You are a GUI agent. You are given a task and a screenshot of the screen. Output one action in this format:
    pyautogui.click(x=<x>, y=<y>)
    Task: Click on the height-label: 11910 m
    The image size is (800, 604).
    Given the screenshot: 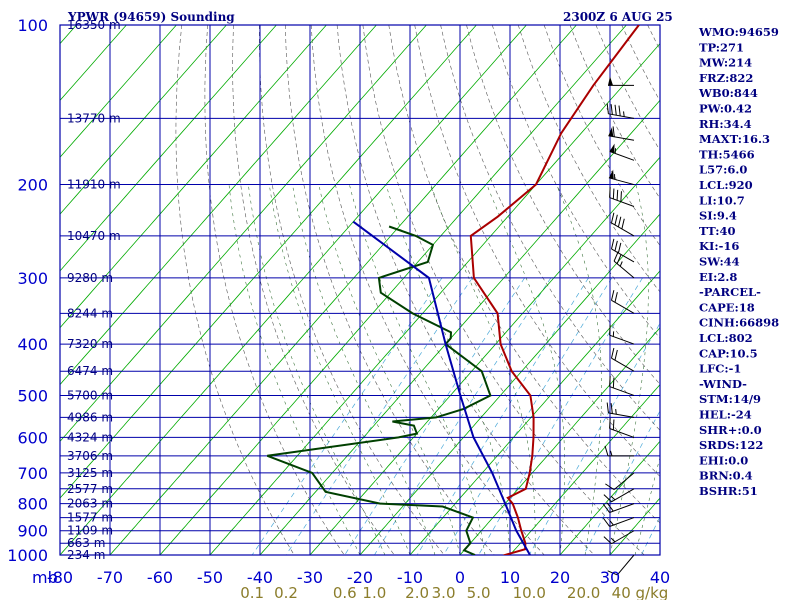 What is the action you would take?
    pyautogui.click(x=94, y=185)
    